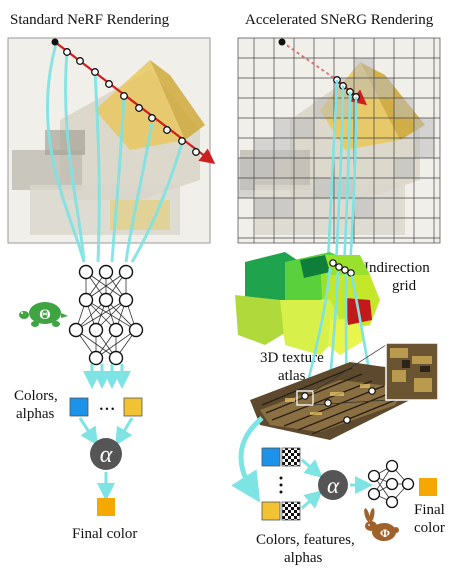  What do you see at coordinates (106, 315) in the screenshot?
I see `nerf-mlp-network` at bounding box center [106, 315].